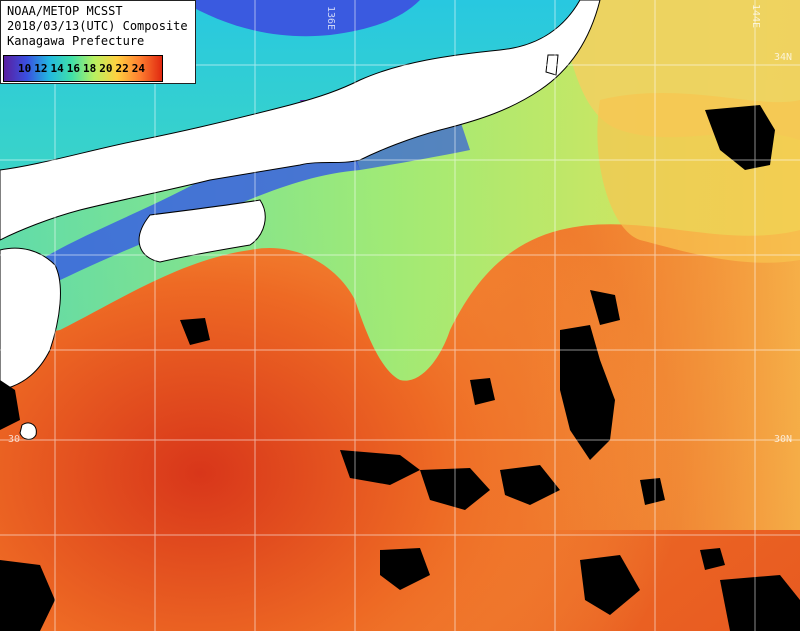  What do you see at coordinates (138, 68) in the screenshot?
I see `legend-value: 24` at bounding box center [138, 68].